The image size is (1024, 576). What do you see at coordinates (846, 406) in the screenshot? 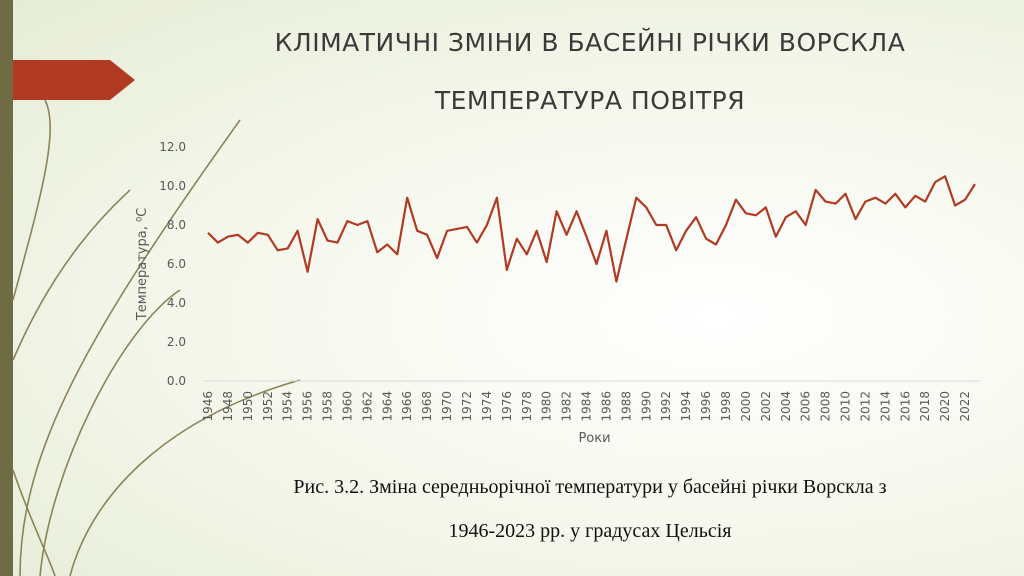
I see `x-tick-label: 2010` at bounding box center [846, 406].